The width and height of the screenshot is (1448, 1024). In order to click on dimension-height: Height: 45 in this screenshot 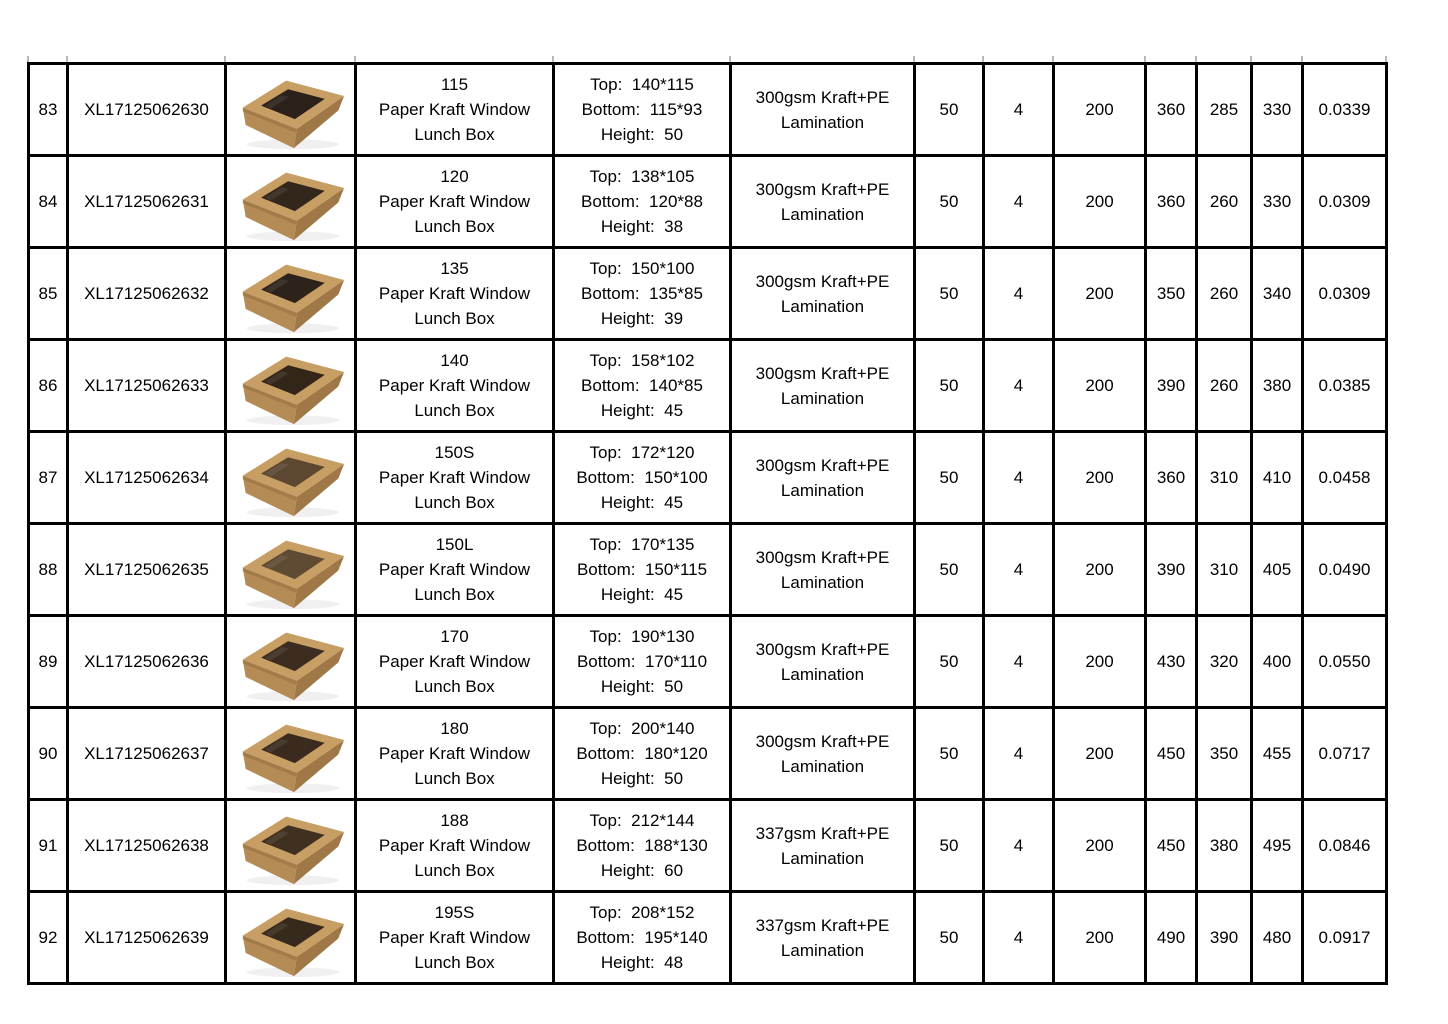, I will do `click(642, 502)`.